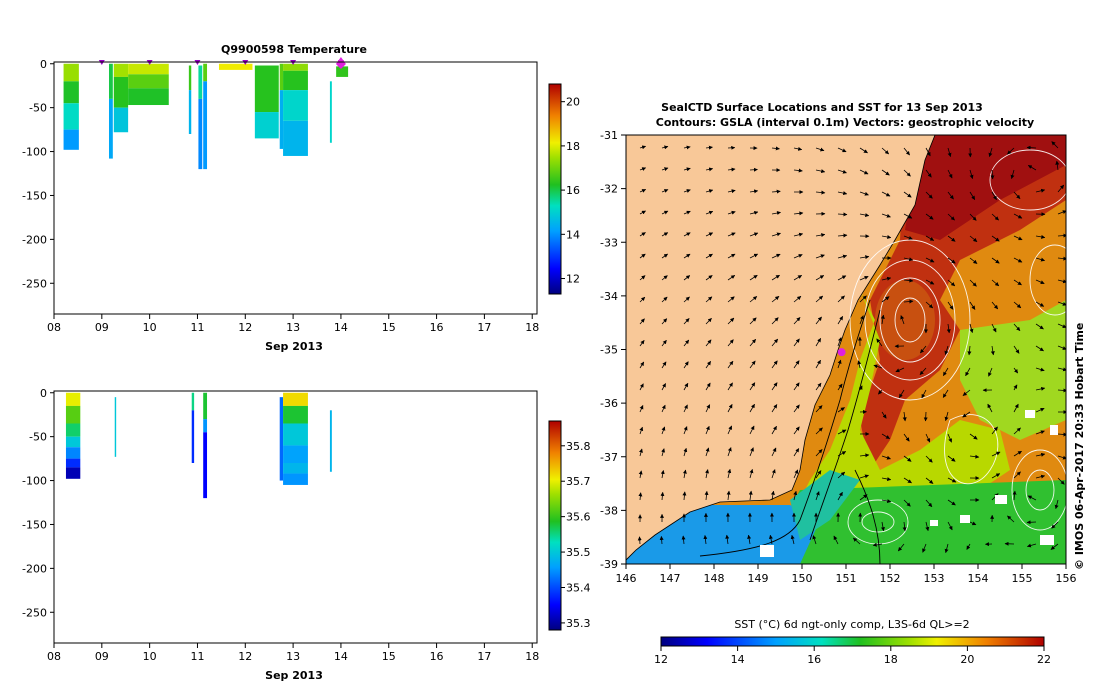 This screenshot has width=1099, height=700. Describe the element at coordinates (846, 578) in the screenshot. I see `map-x-tick-label: 151` at that location.